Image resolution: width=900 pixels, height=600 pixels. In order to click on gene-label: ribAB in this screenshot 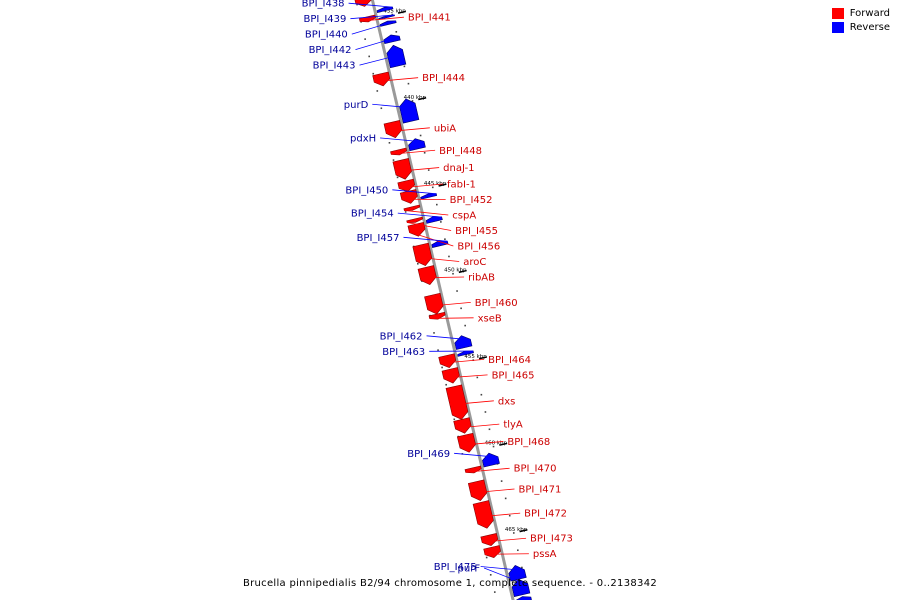, I will do `click(481, 277)`.